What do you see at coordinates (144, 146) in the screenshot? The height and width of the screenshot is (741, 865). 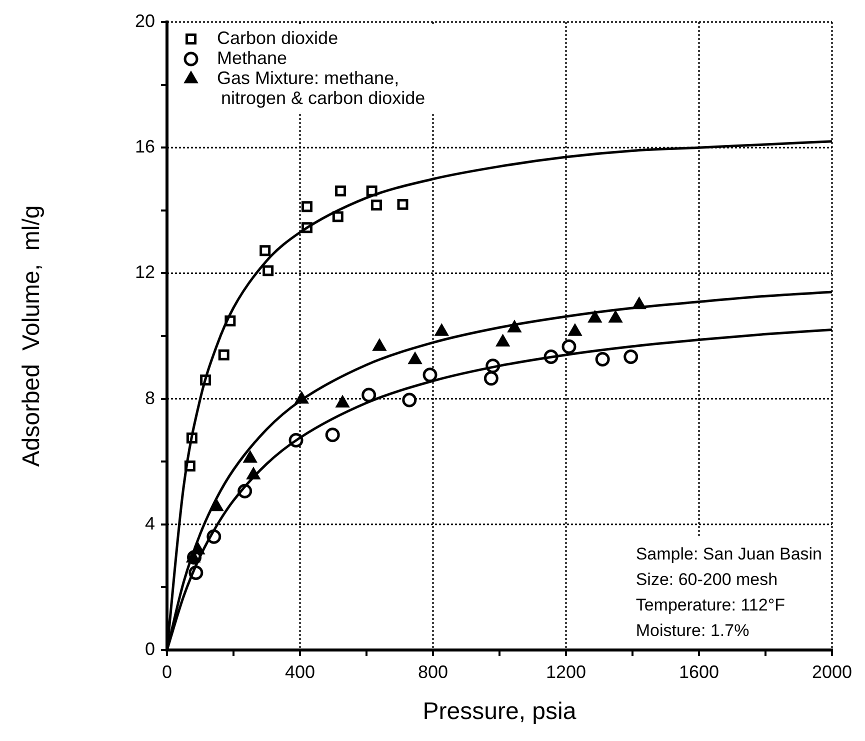 I see `y-tick-label: 16` at bounding box center [144, 146].